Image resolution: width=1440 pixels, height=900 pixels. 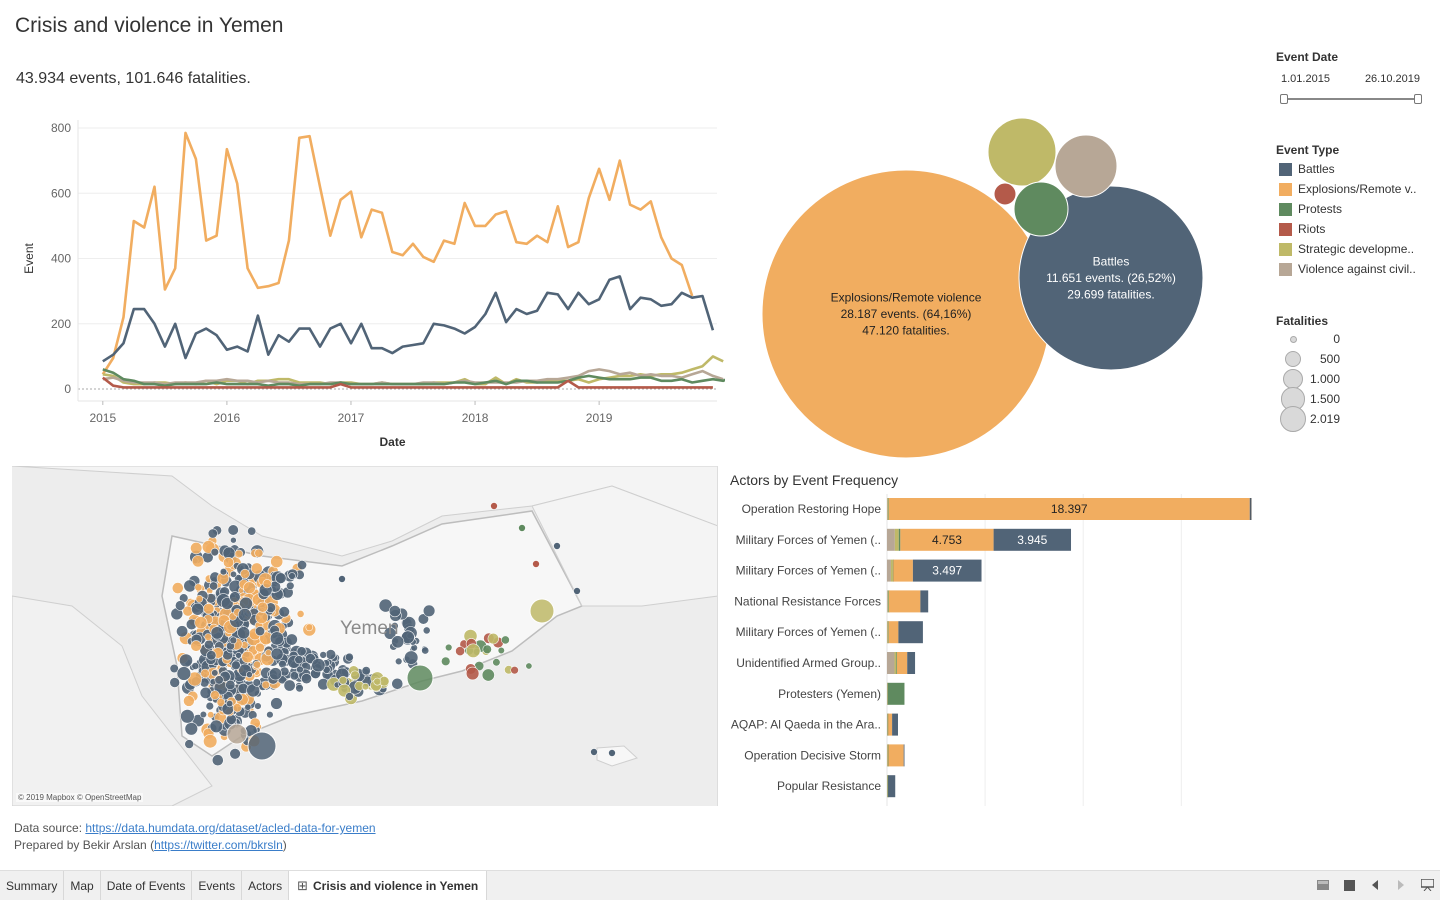 What do you see at coordinates (80, 797) in the screenshot?
I see `map-attribution: © 2019 Mapbox © OpenStreetMap` at bounding box center [80, 797].